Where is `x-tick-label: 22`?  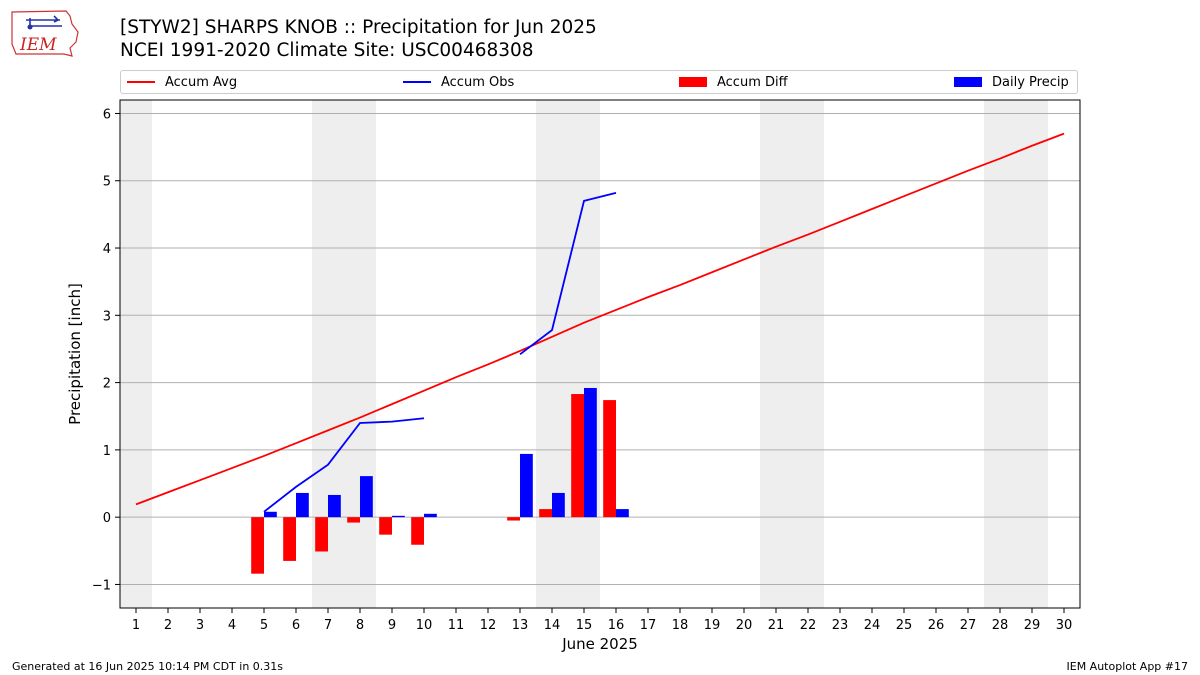 x-tick-label: 22 is located at coordinates (808, 625).